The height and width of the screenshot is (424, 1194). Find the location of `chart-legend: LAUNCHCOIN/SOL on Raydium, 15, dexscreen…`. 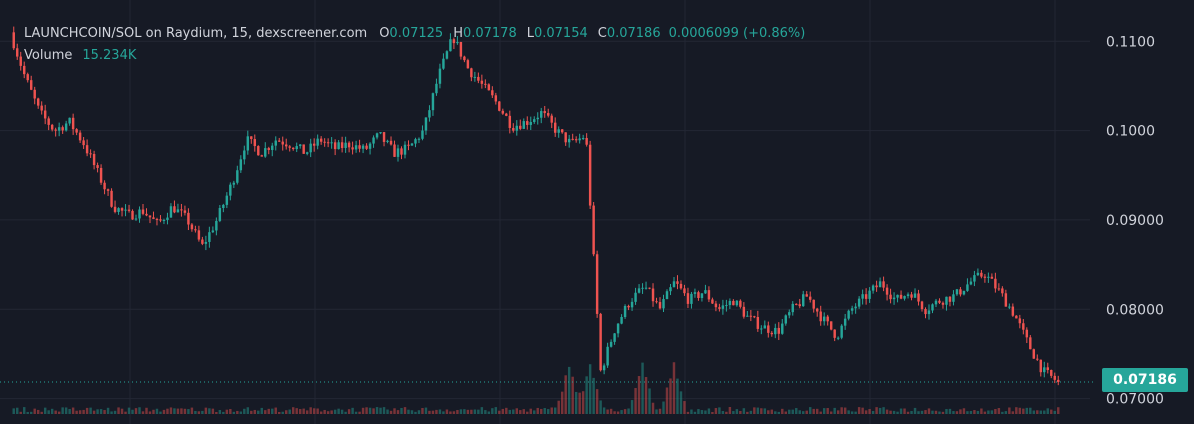

chart-legend: LAUNCHCOIN/SOL on Raydium, 15, dexscreen… is located at coordinates (414, 45).